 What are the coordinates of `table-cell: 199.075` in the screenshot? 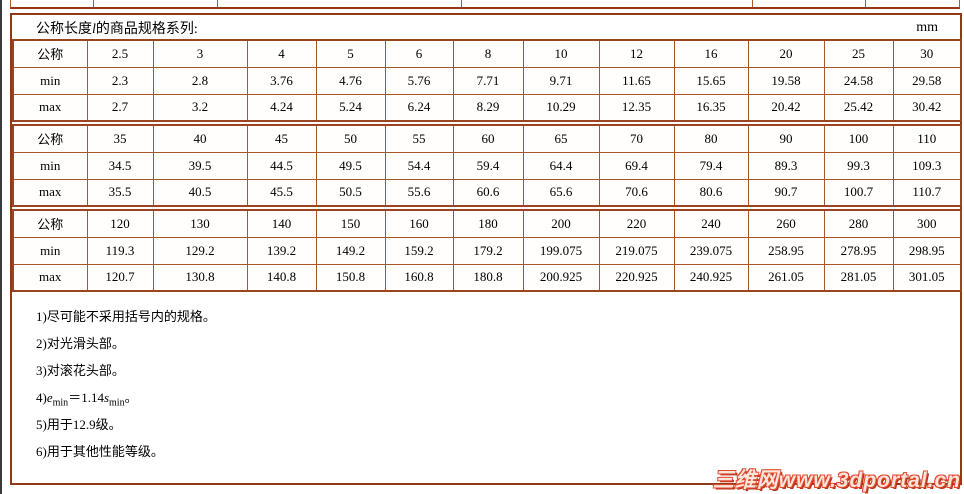 It's located at (561, 250).